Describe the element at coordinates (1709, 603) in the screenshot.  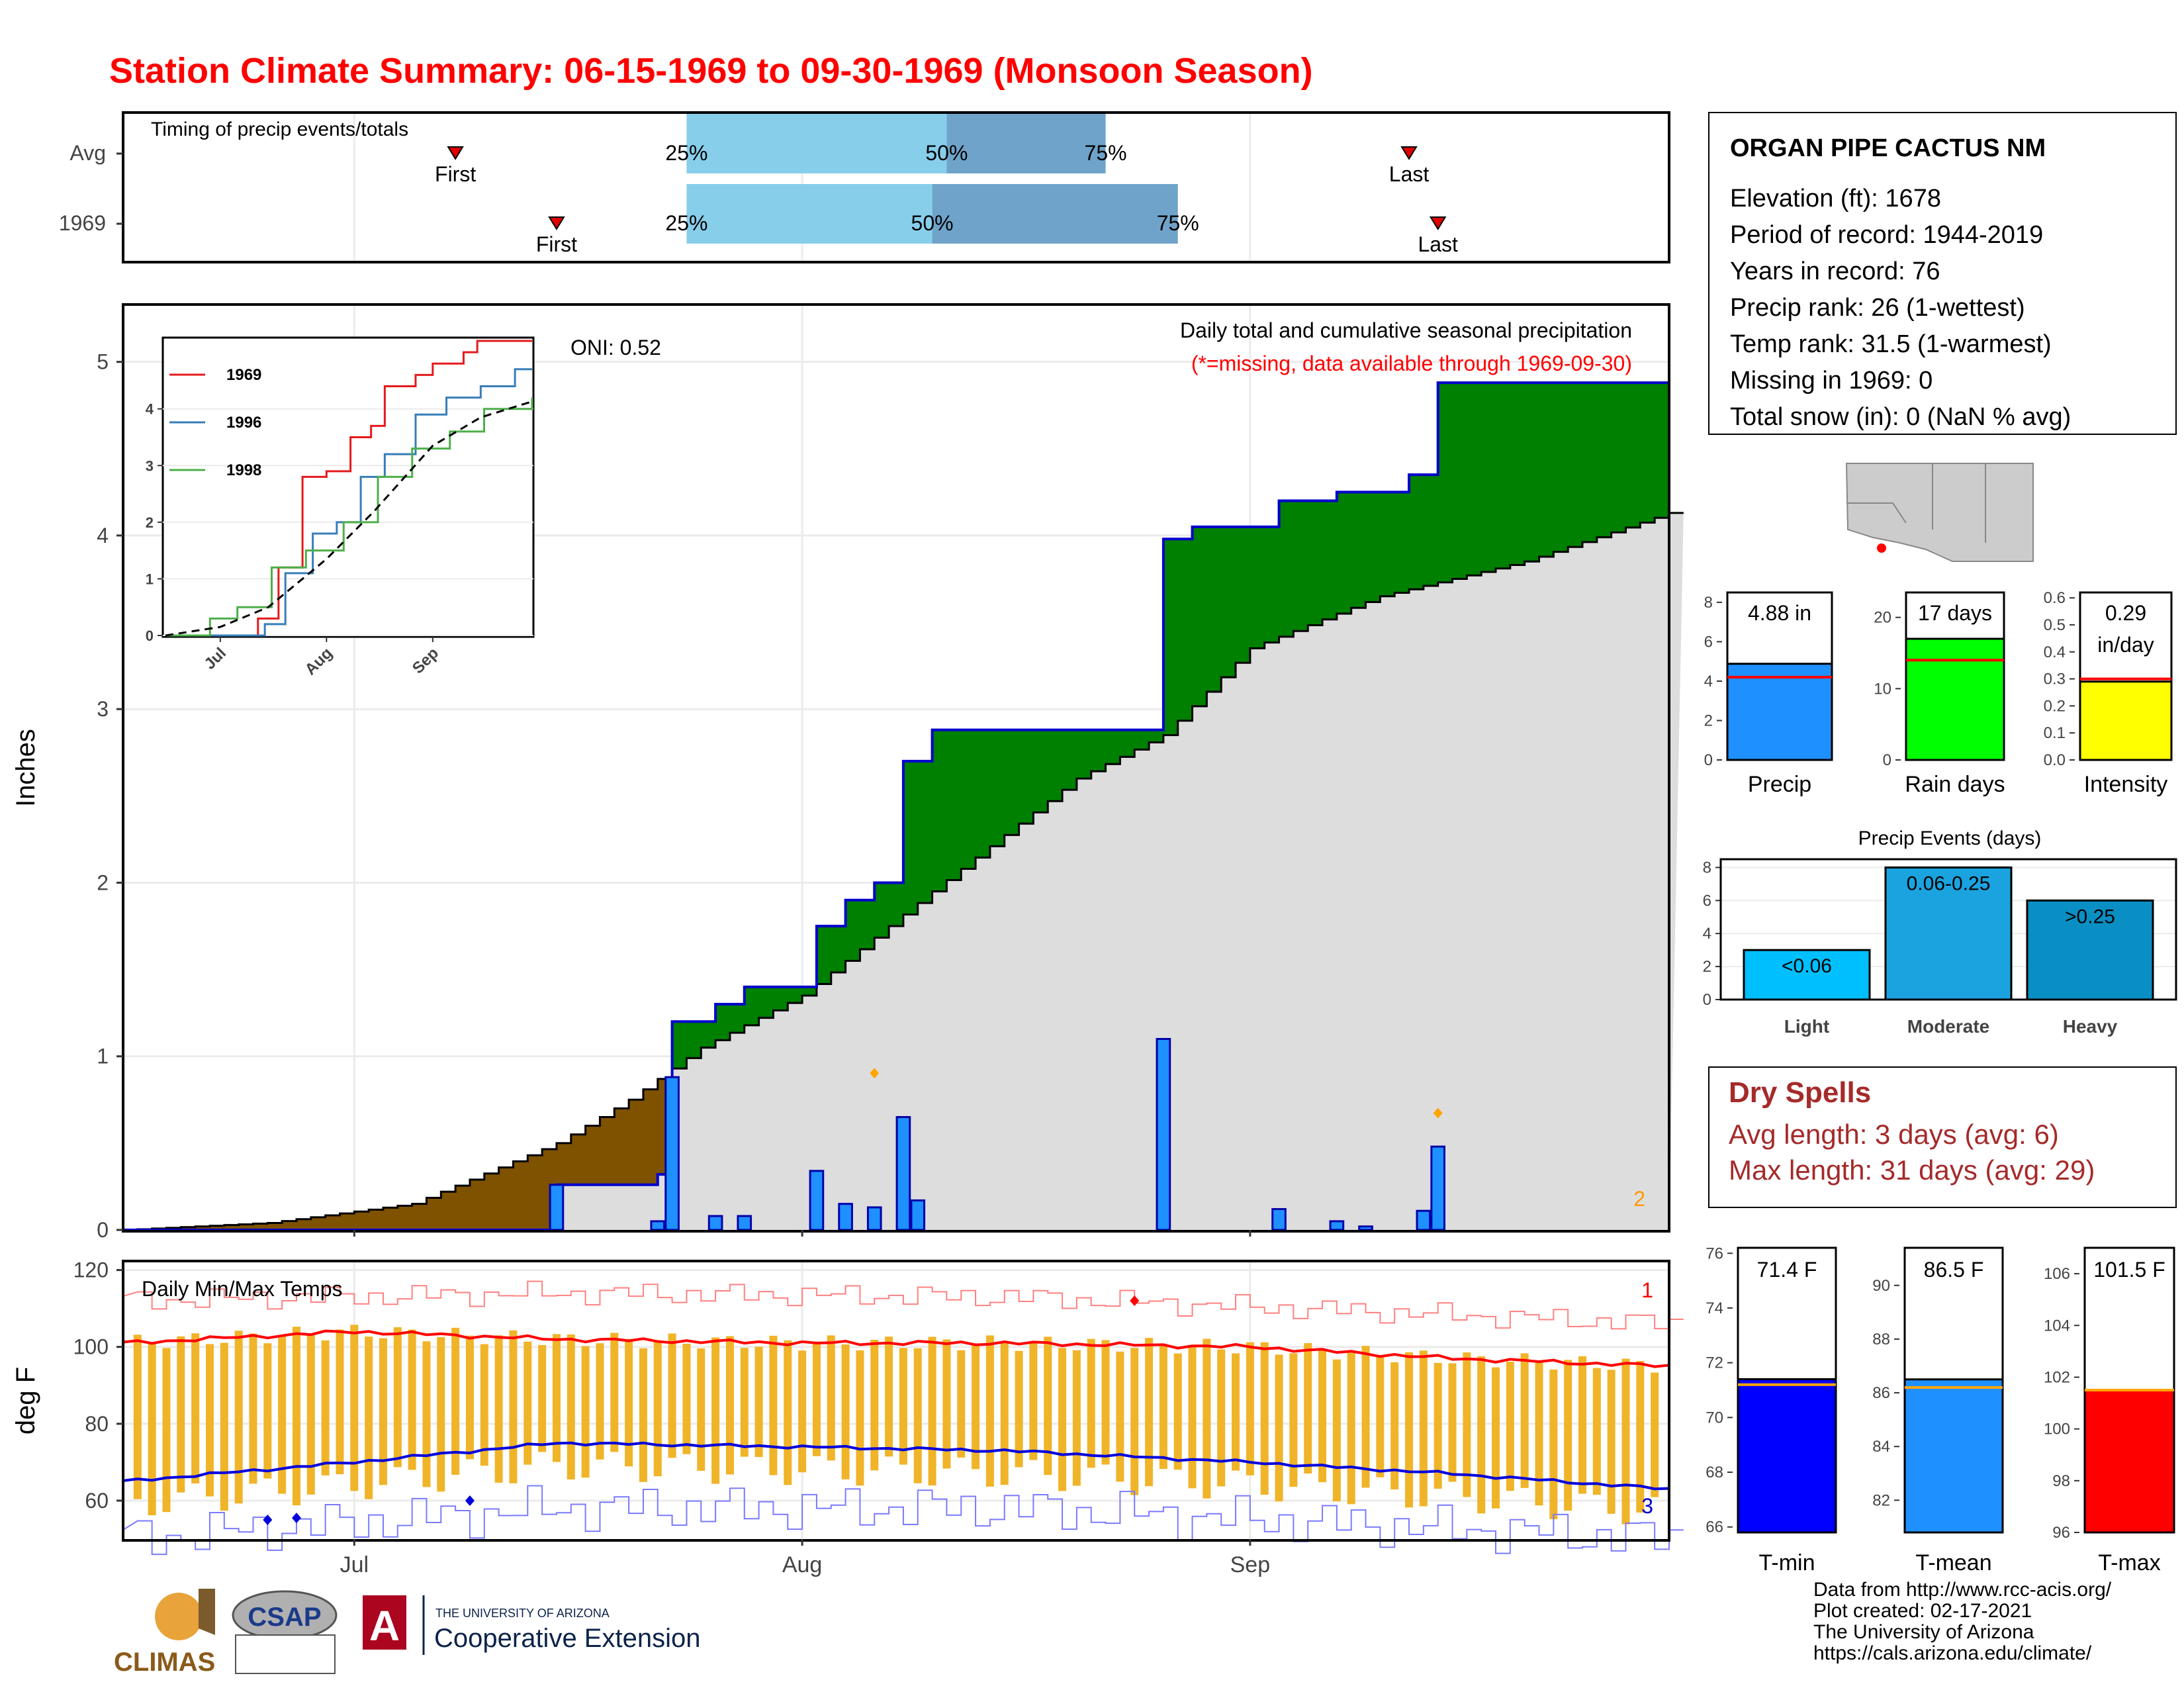
I see `summary-y-tick-label: 8` at that location.